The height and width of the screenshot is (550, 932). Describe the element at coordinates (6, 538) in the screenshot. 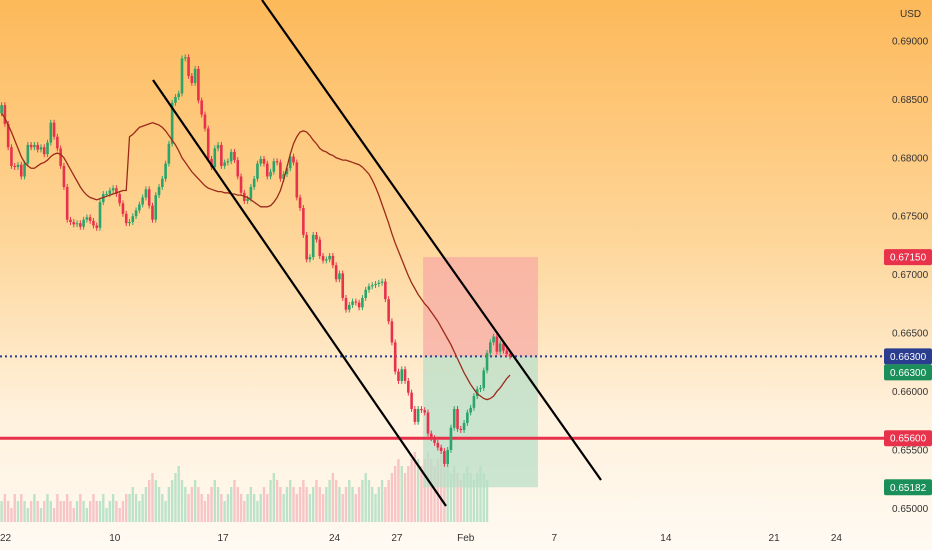

I see `time-tick-label: 22` at that location.